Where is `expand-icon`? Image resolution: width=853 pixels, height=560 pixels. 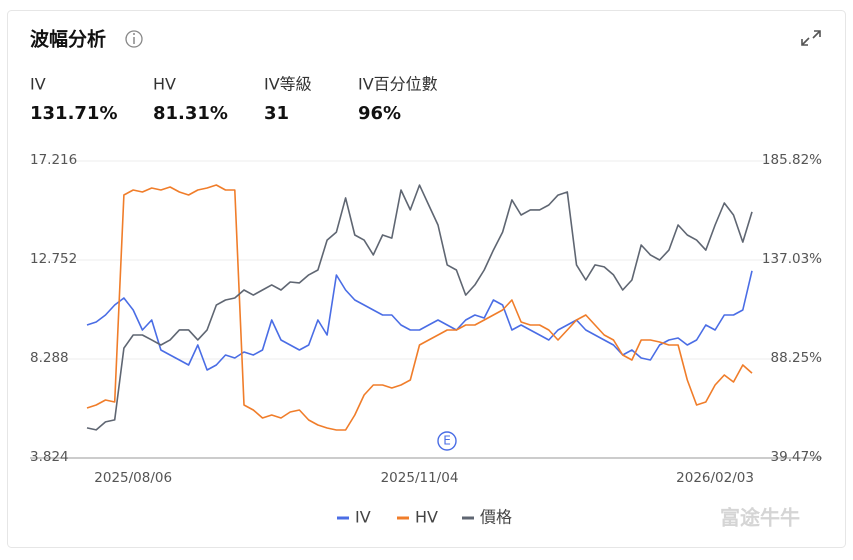
expand-icon is located at coordinates (811, 38).